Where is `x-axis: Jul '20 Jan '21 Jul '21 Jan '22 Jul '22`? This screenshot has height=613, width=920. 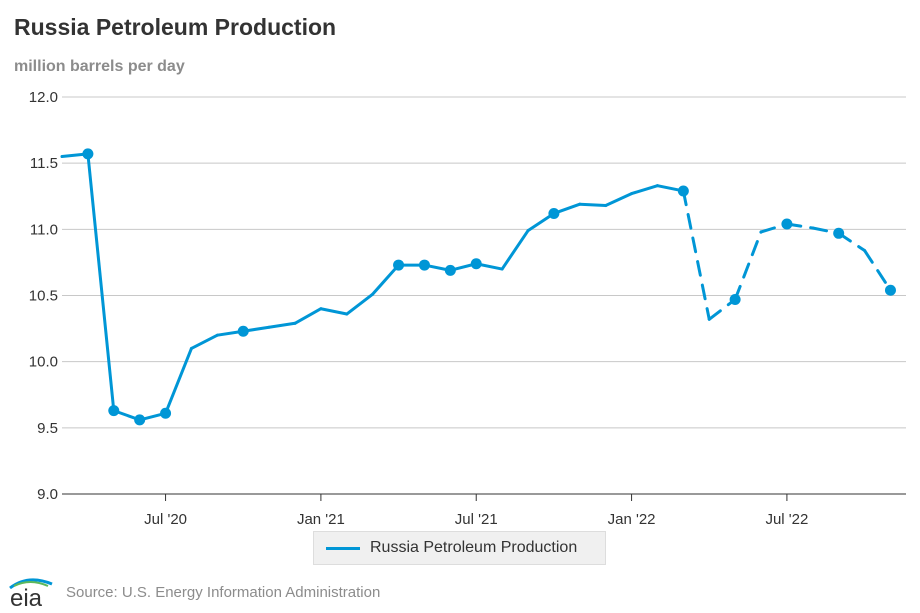 x-axis: Jul '20 Jan '21 Jul '21 Jan '22 Jul '22 is located at coordinates (476, 511).